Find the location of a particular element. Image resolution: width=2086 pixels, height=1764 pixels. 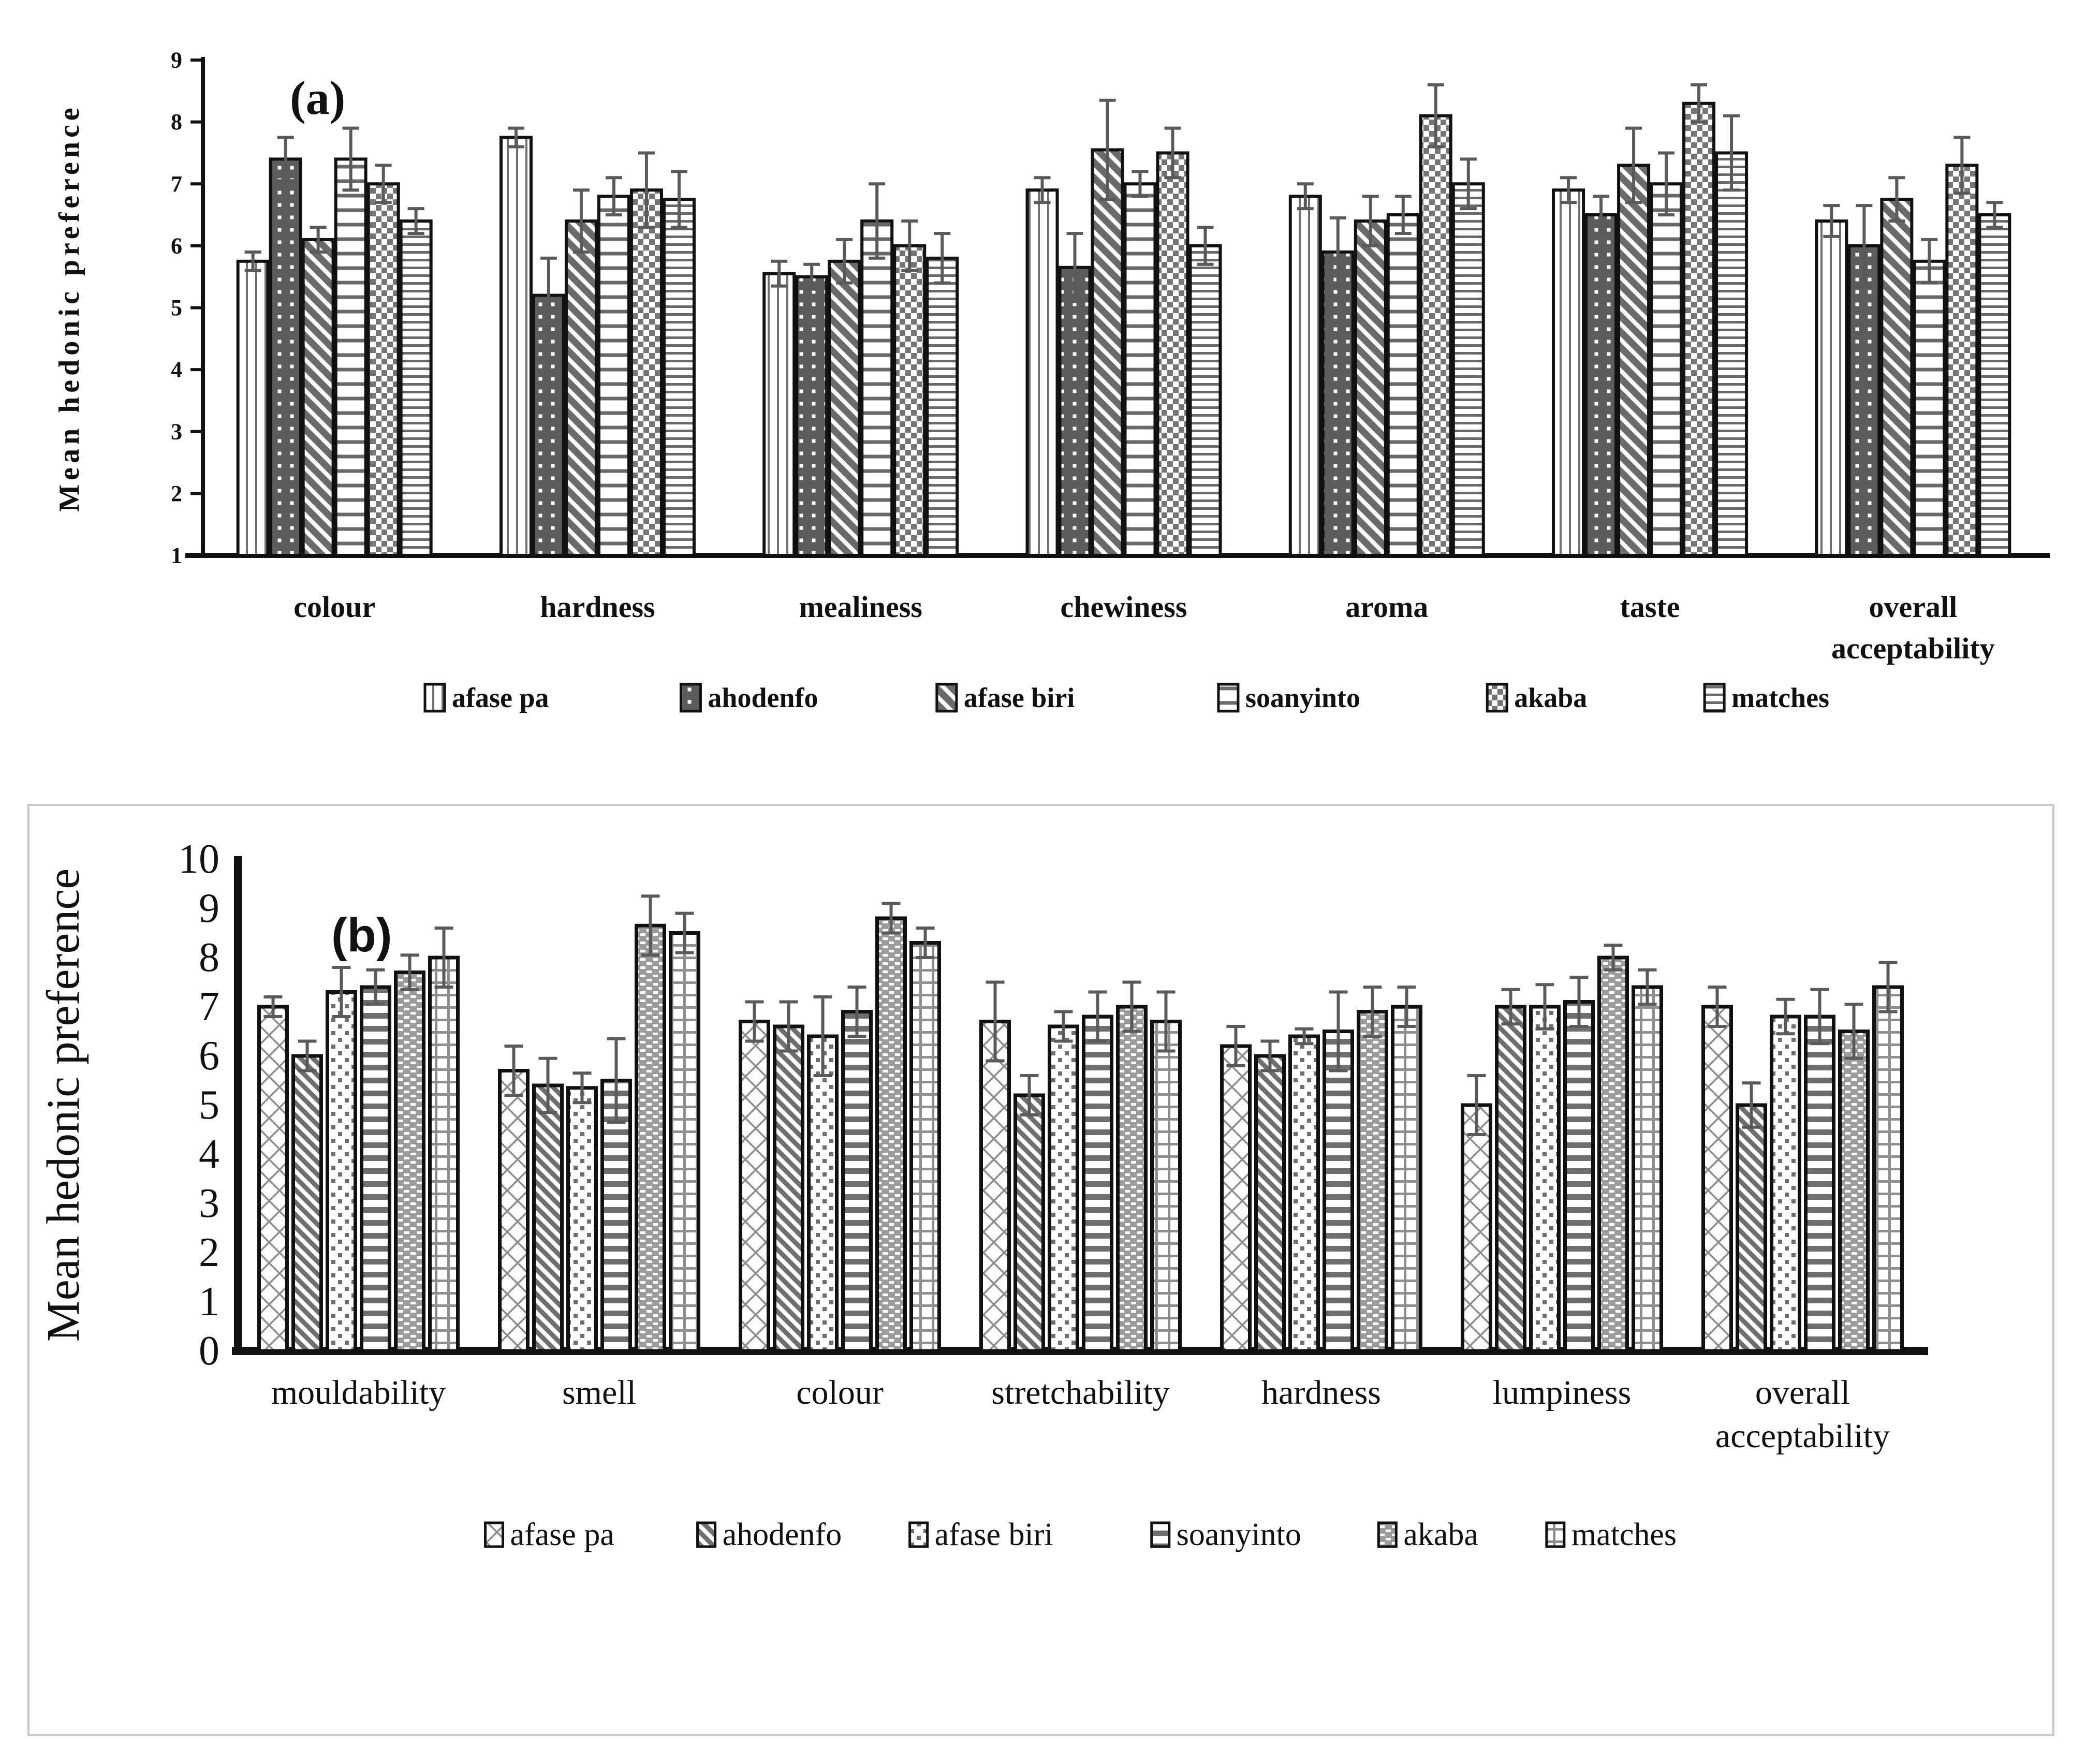

y-tick-label: 3 is located at coordinates (209, 1203).